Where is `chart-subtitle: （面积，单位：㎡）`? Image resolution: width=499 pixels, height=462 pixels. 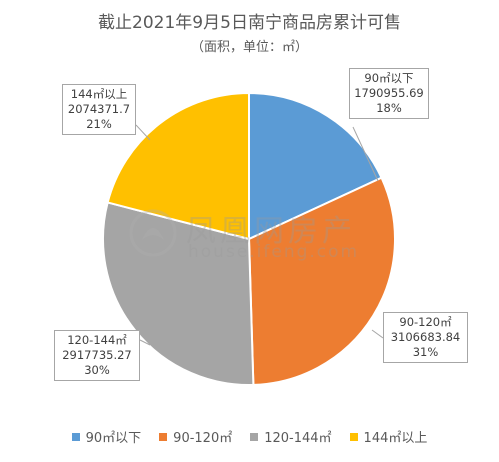
chart-subtitle: （面积，单位：㎡） is located at coordinates (249, 47).